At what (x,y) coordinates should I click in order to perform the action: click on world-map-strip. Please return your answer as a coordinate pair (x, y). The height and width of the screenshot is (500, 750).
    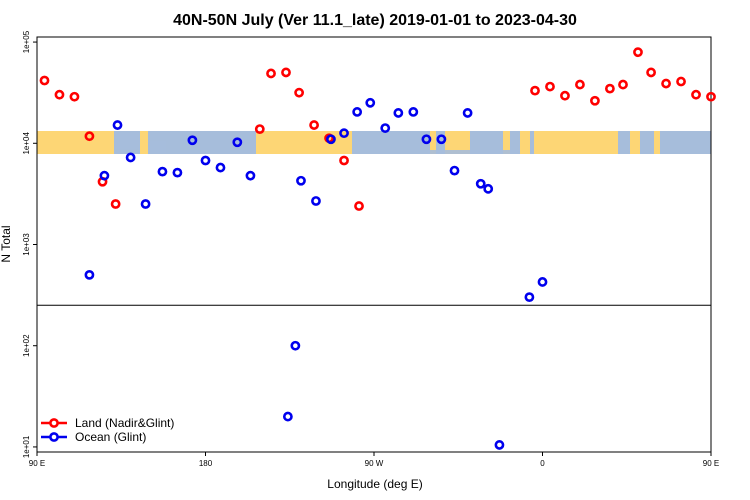
    Looking at the image, I should click on (374, 142).